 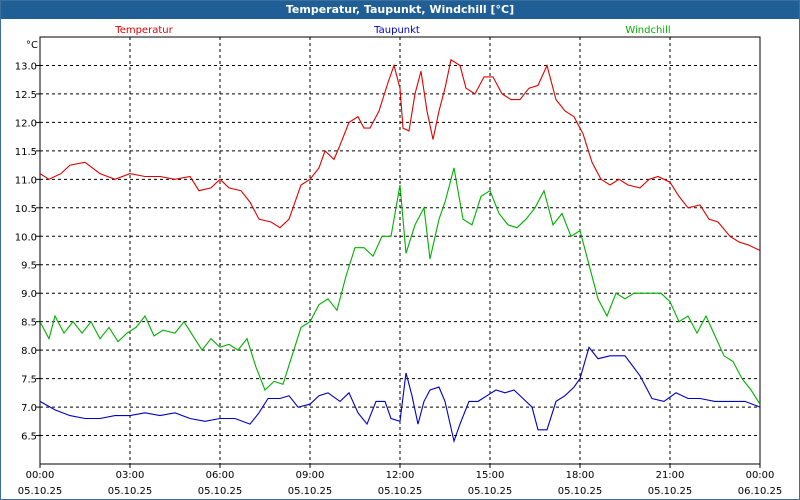 I want to click on x-tick-time-label: 03:00, so click(x=130, y=475).